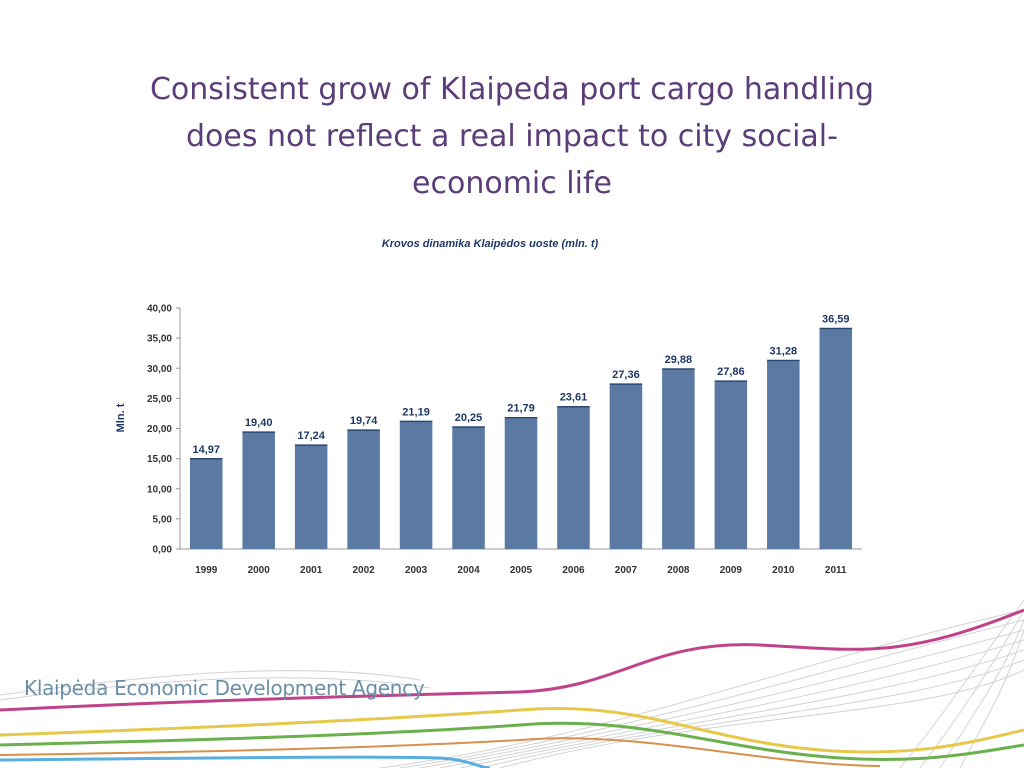 The image size is (1024, 768). Describe the element at coordinates (163, 550) in the screenshot. I see `y-tick-label: 0,00` at that location.